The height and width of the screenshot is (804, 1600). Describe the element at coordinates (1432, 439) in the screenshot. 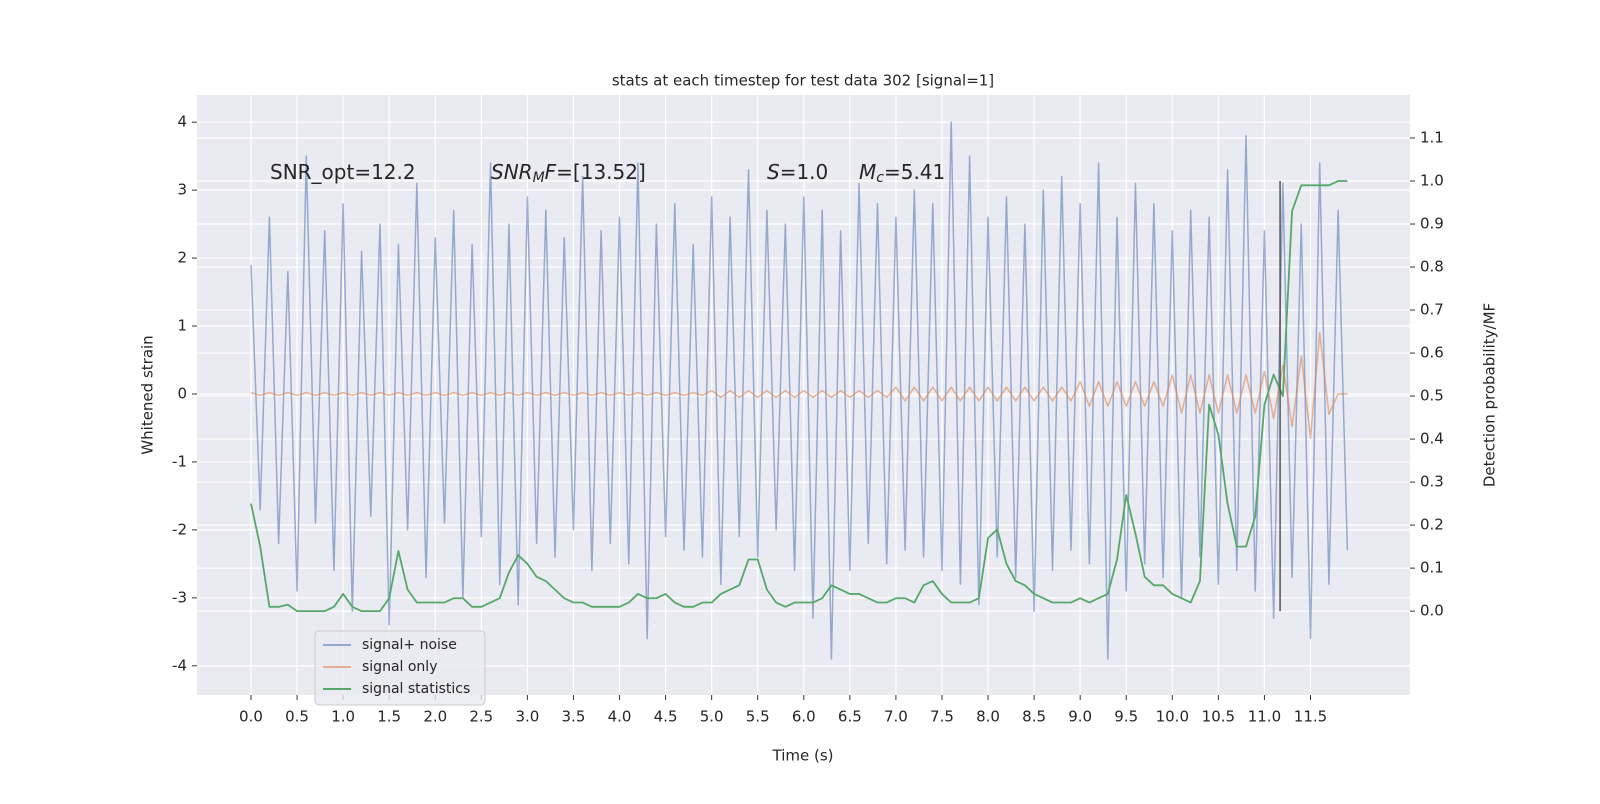

I see `y2-tick-label: 0.4` at that location.